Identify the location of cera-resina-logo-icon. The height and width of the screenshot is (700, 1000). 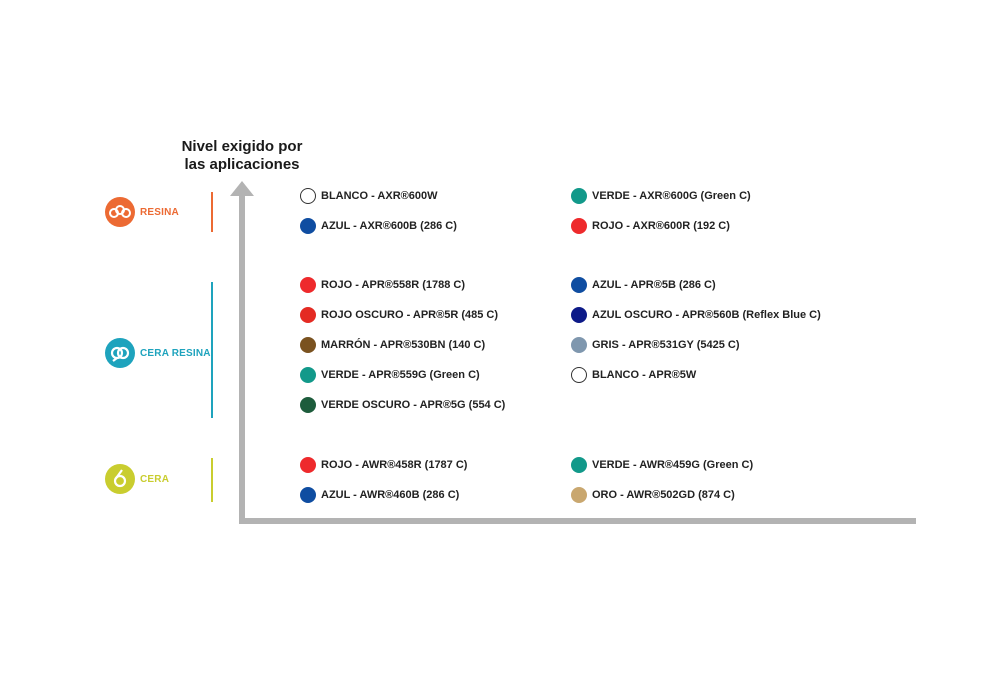
(120, 353).